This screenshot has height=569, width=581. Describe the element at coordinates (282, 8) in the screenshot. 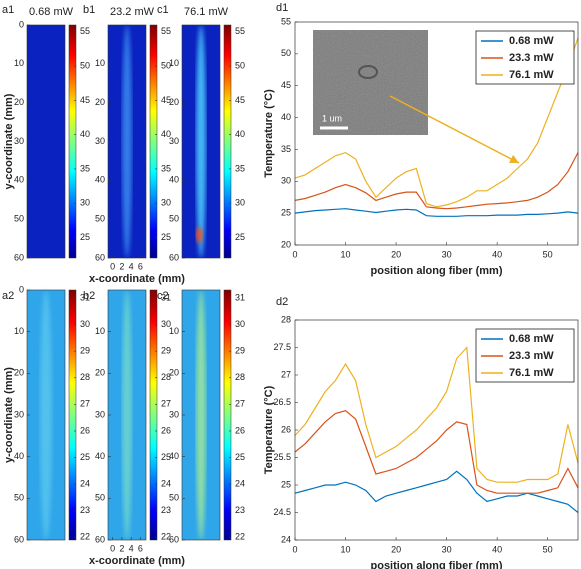

I see `panel-label: d1` at that location.